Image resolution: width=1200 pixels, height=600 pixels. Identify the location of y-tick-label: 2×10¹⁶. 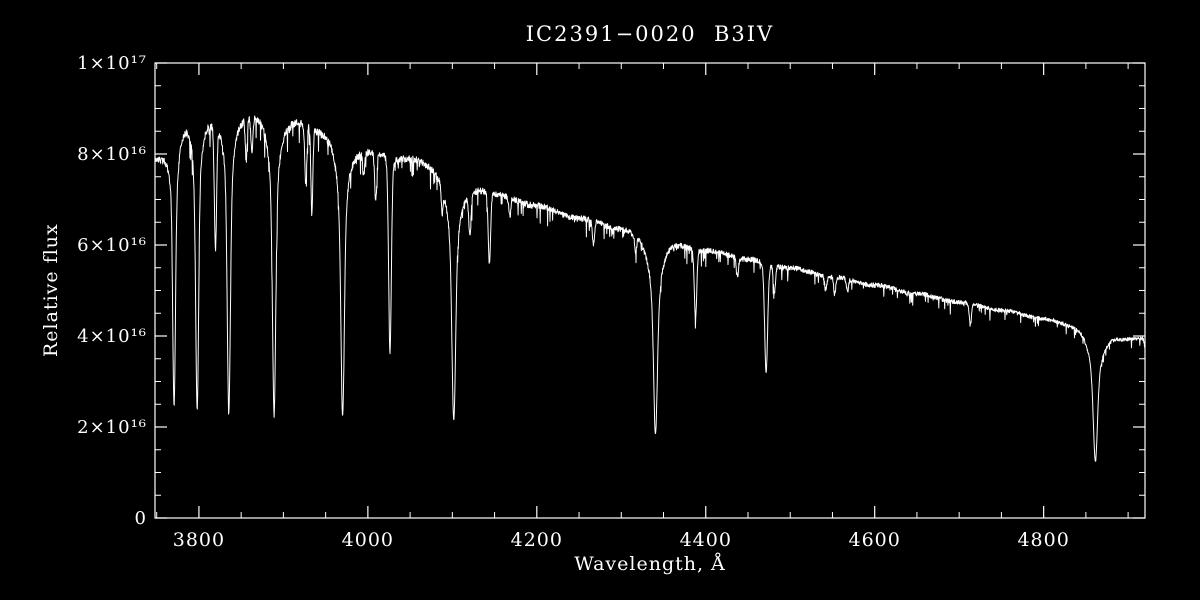
(112, 427).